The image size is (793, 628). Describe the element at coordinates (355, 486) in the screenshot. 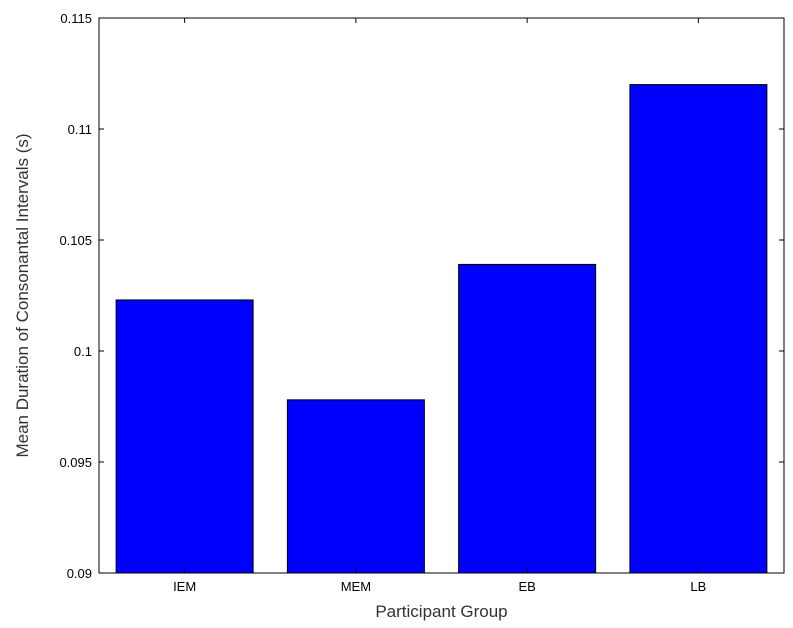

I see `bar-mem` at that location.